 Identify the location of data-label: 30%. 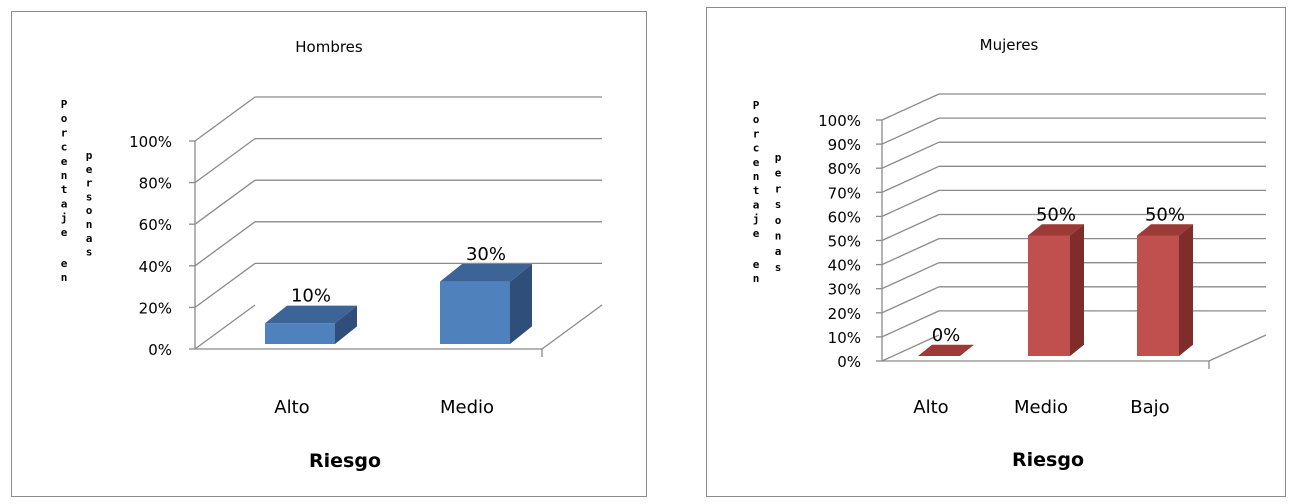
(486, 254).